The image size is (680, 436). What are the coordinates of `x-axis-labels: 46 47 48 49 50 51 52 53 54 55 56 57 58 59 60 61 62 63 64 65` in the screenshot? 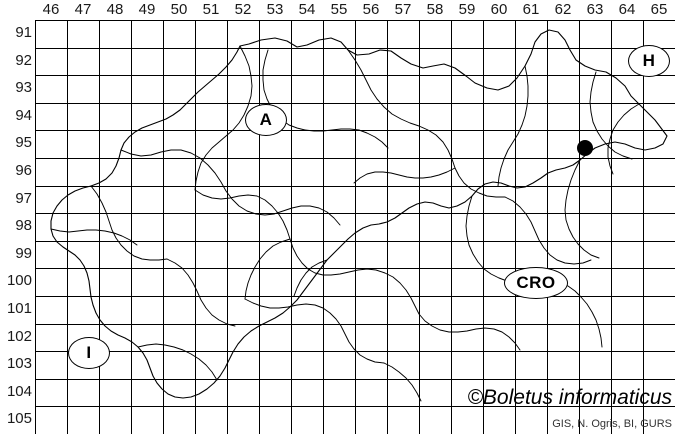 It's located at (340, 10).